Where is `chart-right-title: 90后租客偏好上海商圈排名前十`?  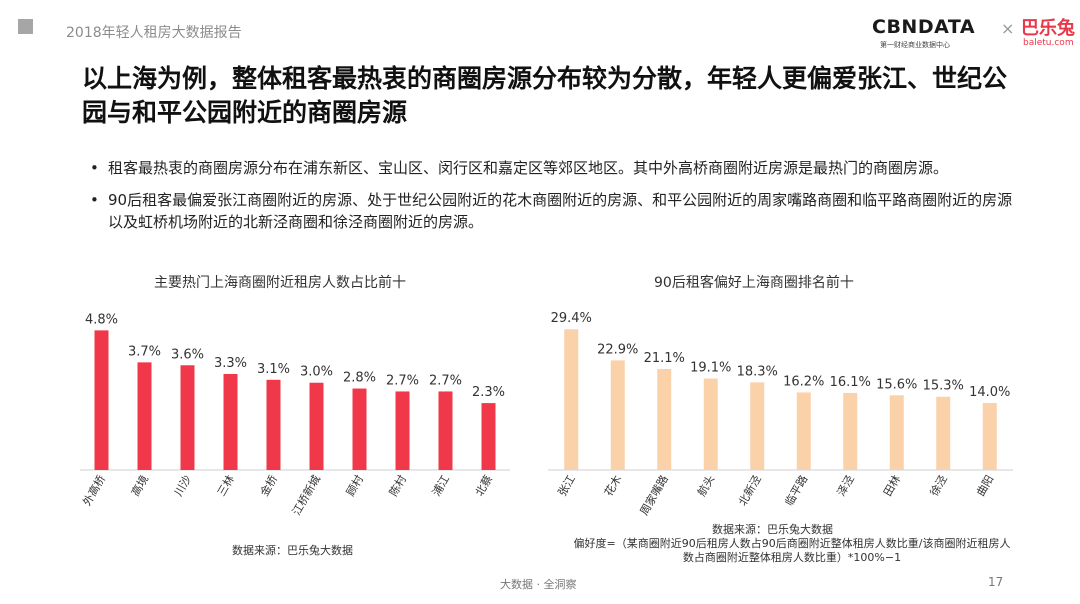
chart-right-title: 90后租客偏好上海商圈排名前十 is located at coordinates (754, 283).